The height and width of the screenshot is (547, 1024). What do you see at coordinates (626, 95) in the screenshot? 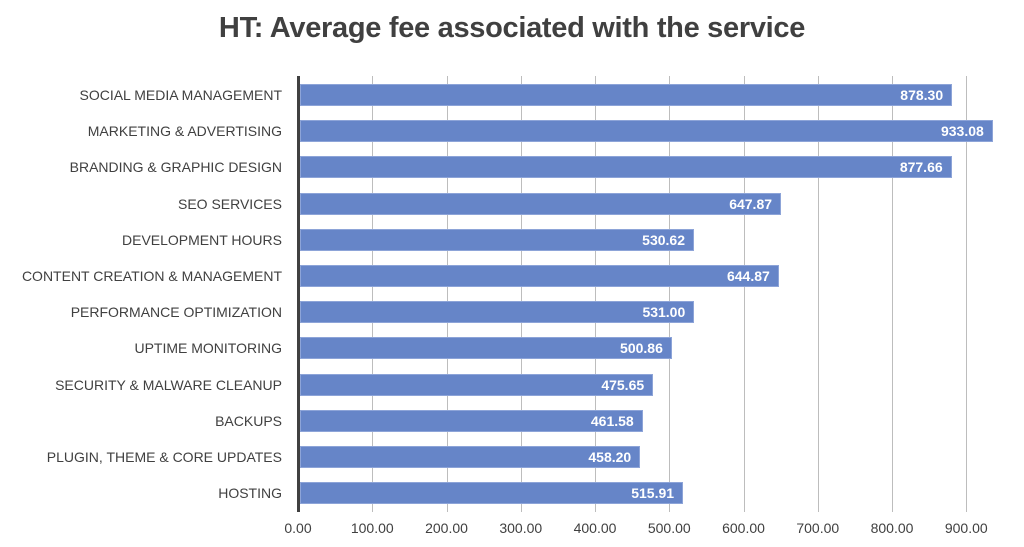
I see `bar: 878.30` at bounding box center [626, 95].